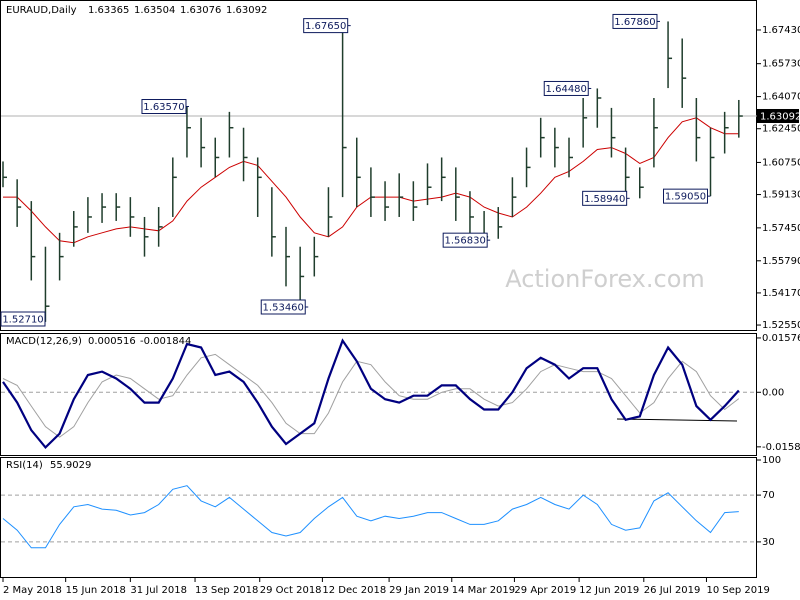 This screenshot has width=800, height=600. I want to click on x-tick-label: 12 Jun 2019, so click(609, 590).